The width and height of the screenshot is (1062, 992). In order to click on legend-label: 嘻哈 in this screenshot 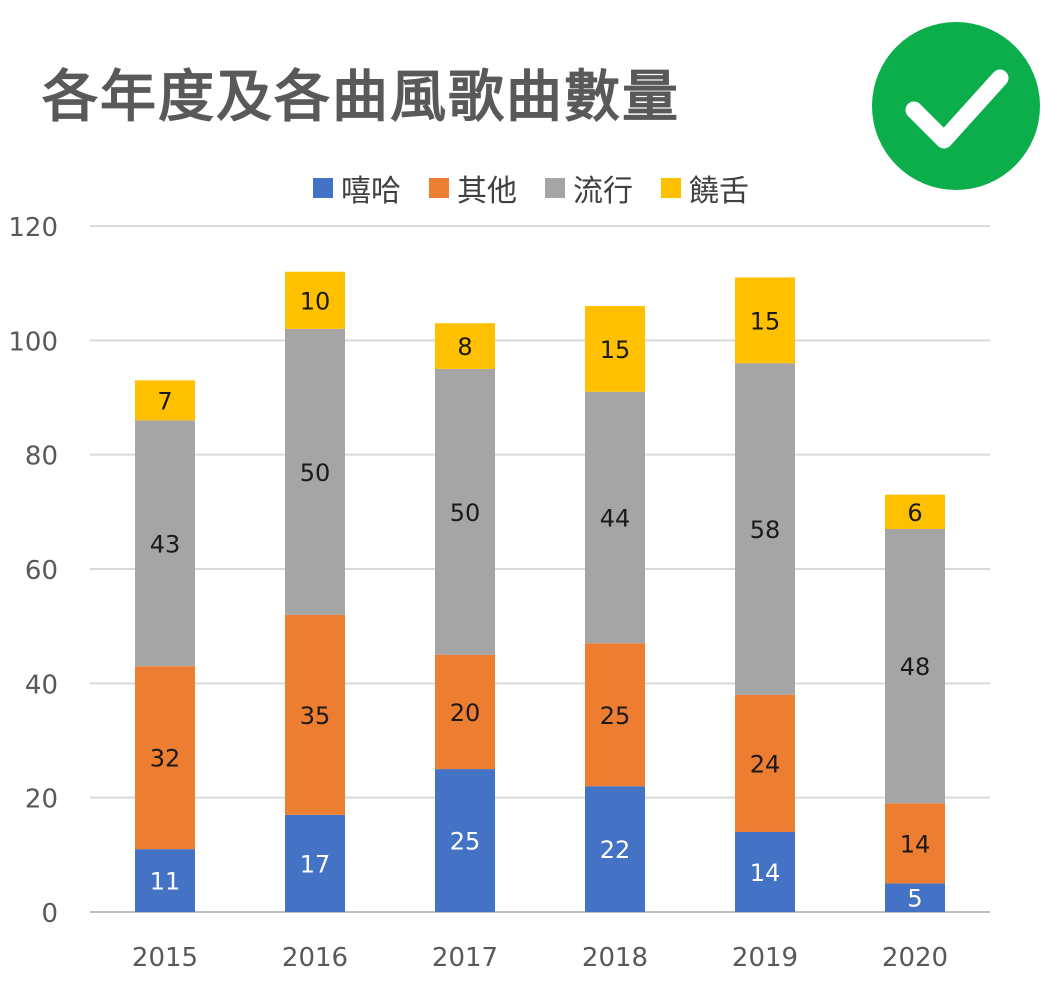, I will do `click(371, 191)`.